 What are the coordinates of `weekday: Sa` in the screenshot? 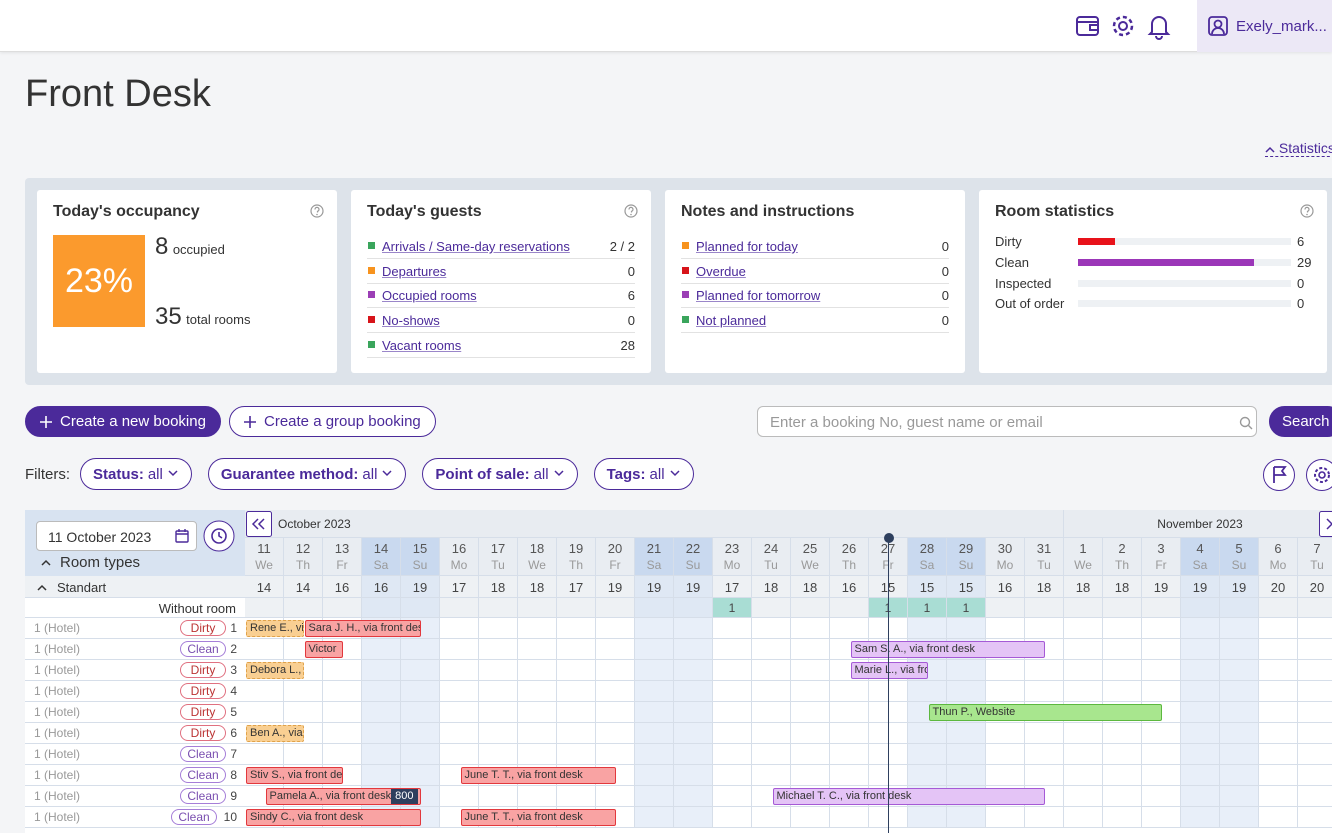 It's located at (654, 565).